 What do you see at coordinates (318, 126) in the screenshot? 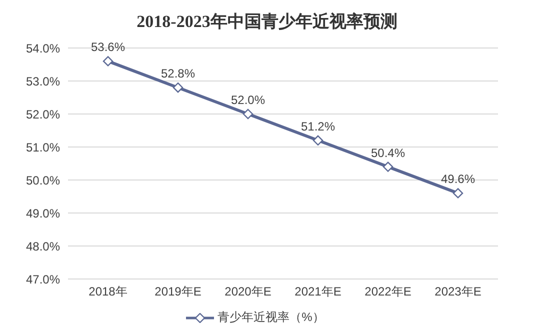
I see `data-label: 51.2%` at bounding box center [318, 126].